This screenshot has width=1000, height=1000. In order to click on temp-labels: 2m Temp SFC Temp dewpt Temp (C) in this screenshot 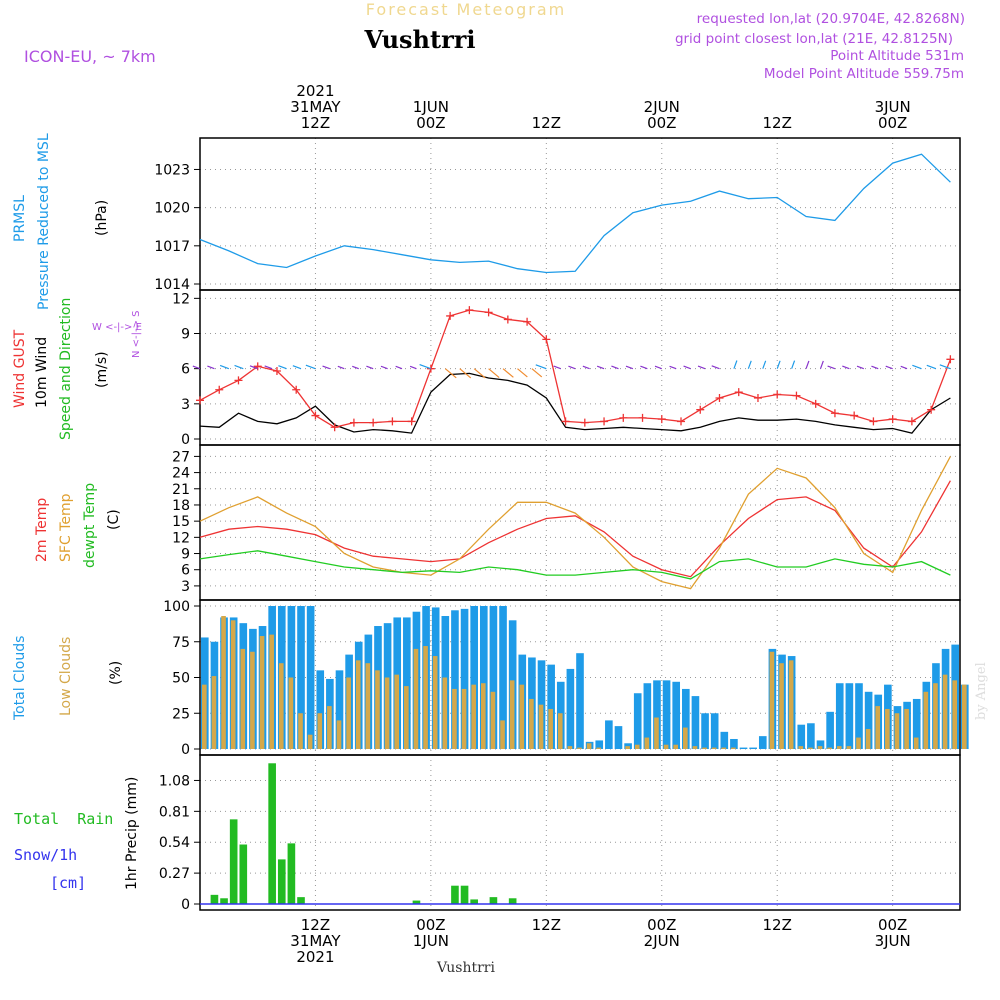, I will do `click(78, 525)`.